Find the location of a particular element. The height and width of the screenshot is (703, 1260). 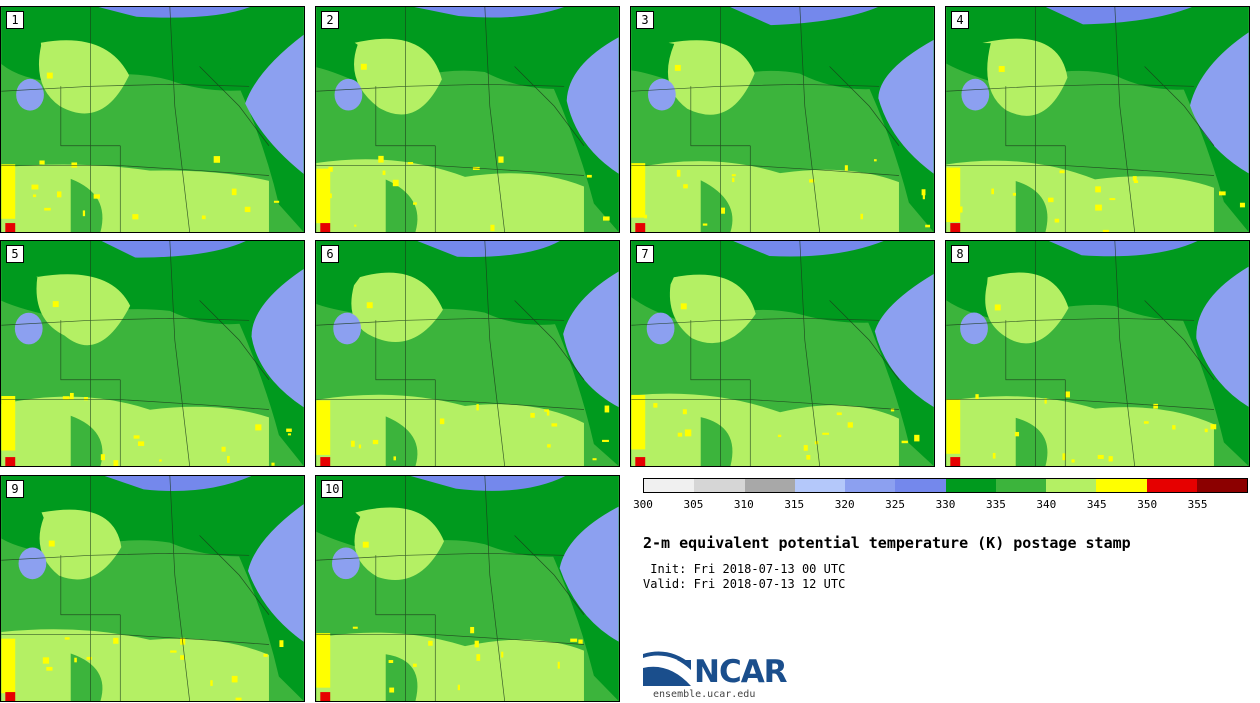

colorbar-tick-label: 355 is located at coordinates (1197, 504).